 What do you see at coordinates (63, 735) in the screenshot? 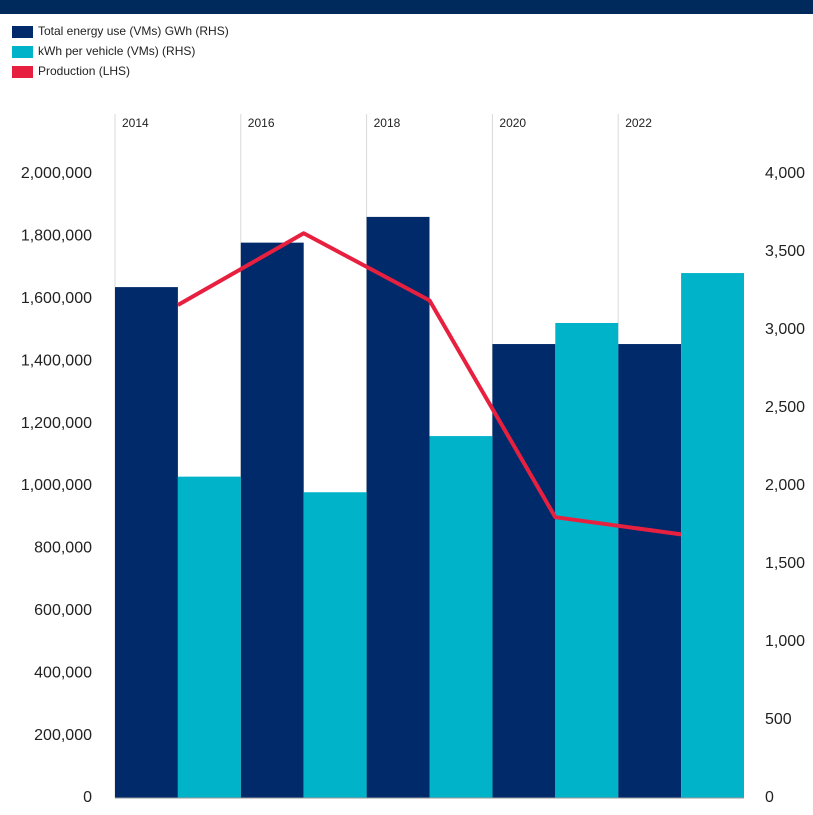
I see `y-tick-label: 200,000` at bounding box center [63, 735].